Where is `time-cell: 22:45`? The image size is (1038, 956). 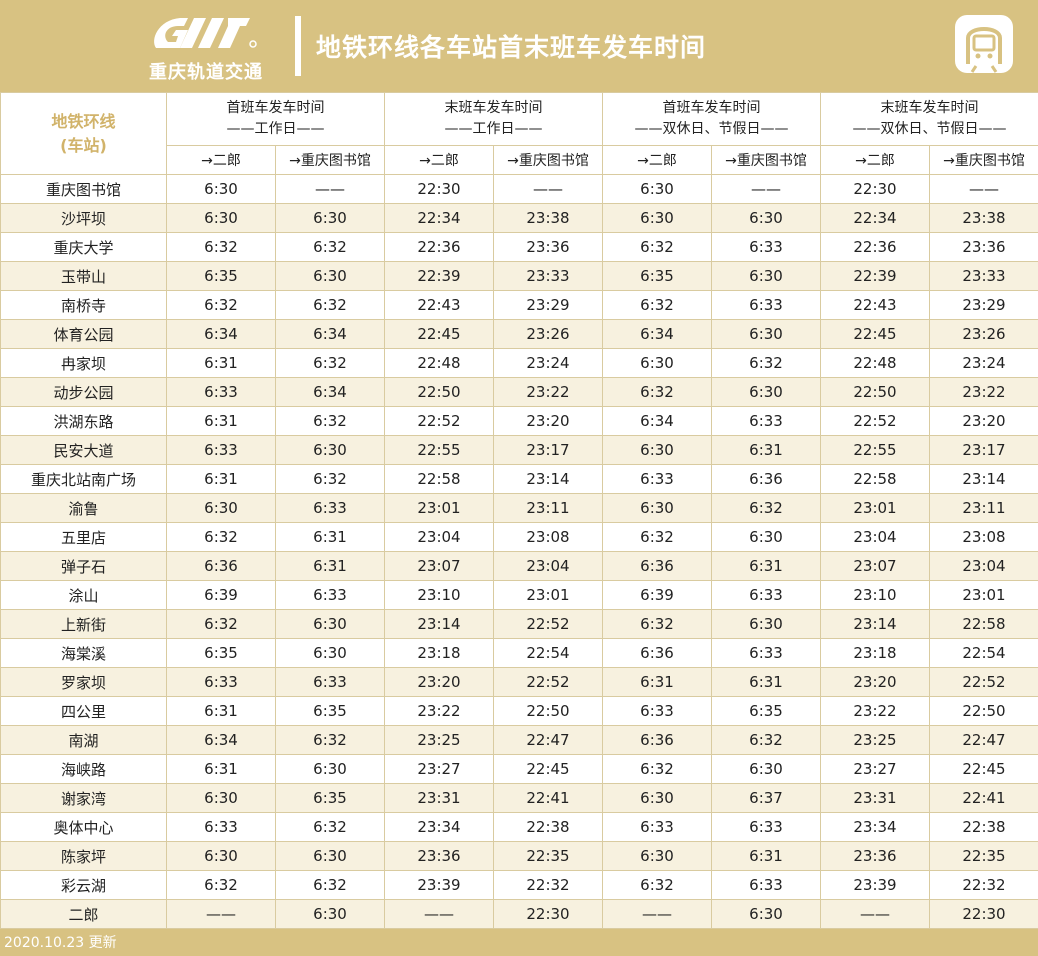
time-cell: 22:45 is located at coordinates (875, 334).